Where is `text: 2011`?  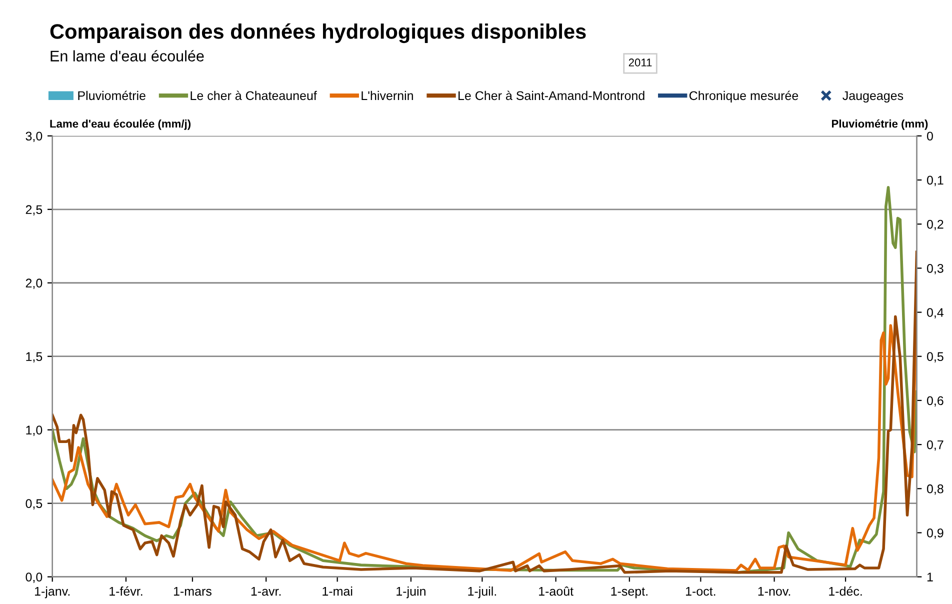 text: 2011 is located at coordinates (640, 62).